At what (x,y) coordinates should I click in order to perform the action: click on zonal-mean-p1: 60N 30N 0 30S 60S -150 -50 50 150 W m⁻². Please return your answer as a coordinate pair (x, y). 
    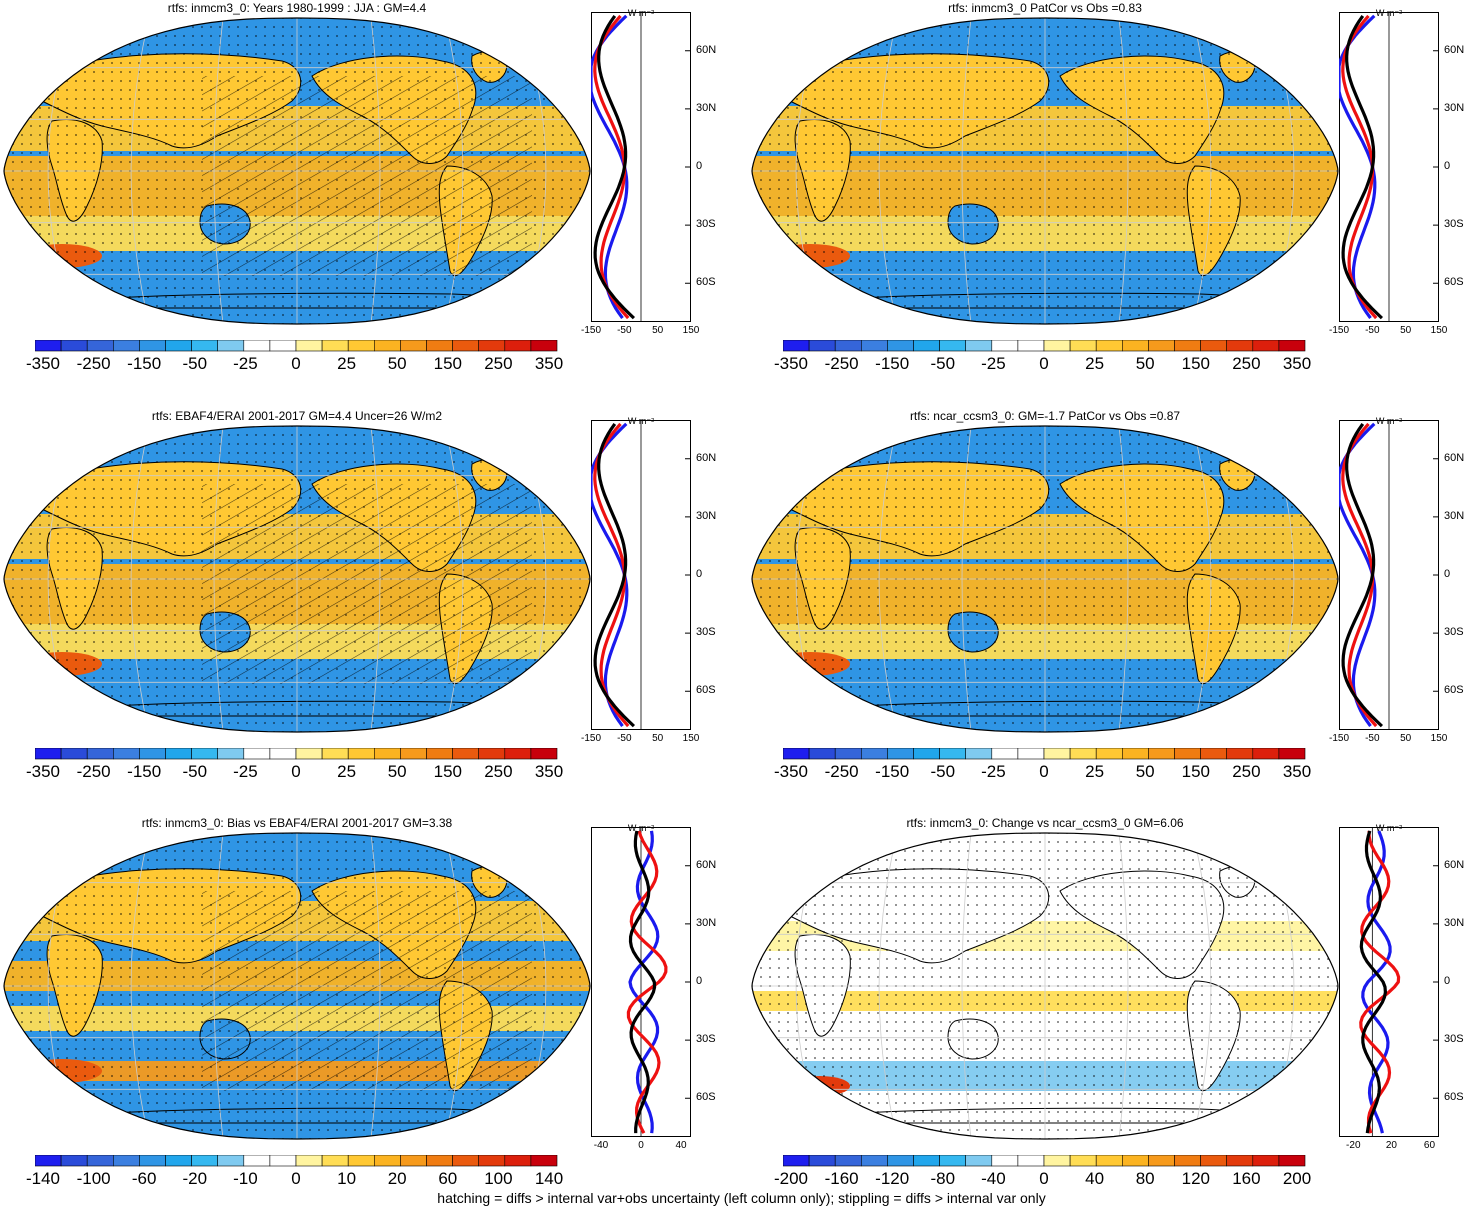
    Looking at the image, I should click on (666, 180).